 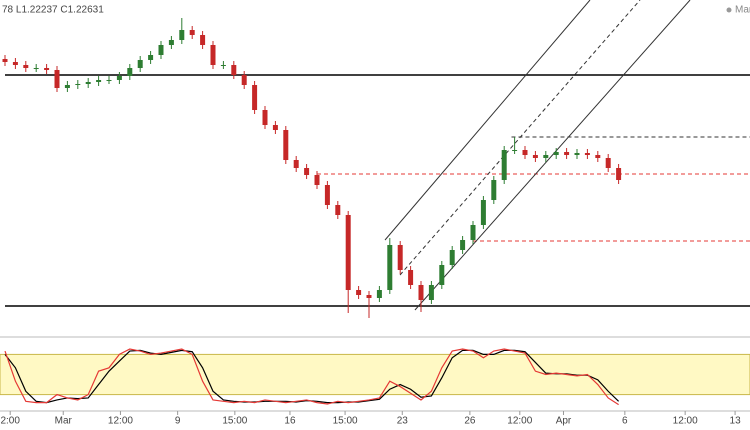 What do you see at coordinates (10, 421) in the screenshot?
I see `x-tick-label: 2:00` at bounding box center [10, 421].